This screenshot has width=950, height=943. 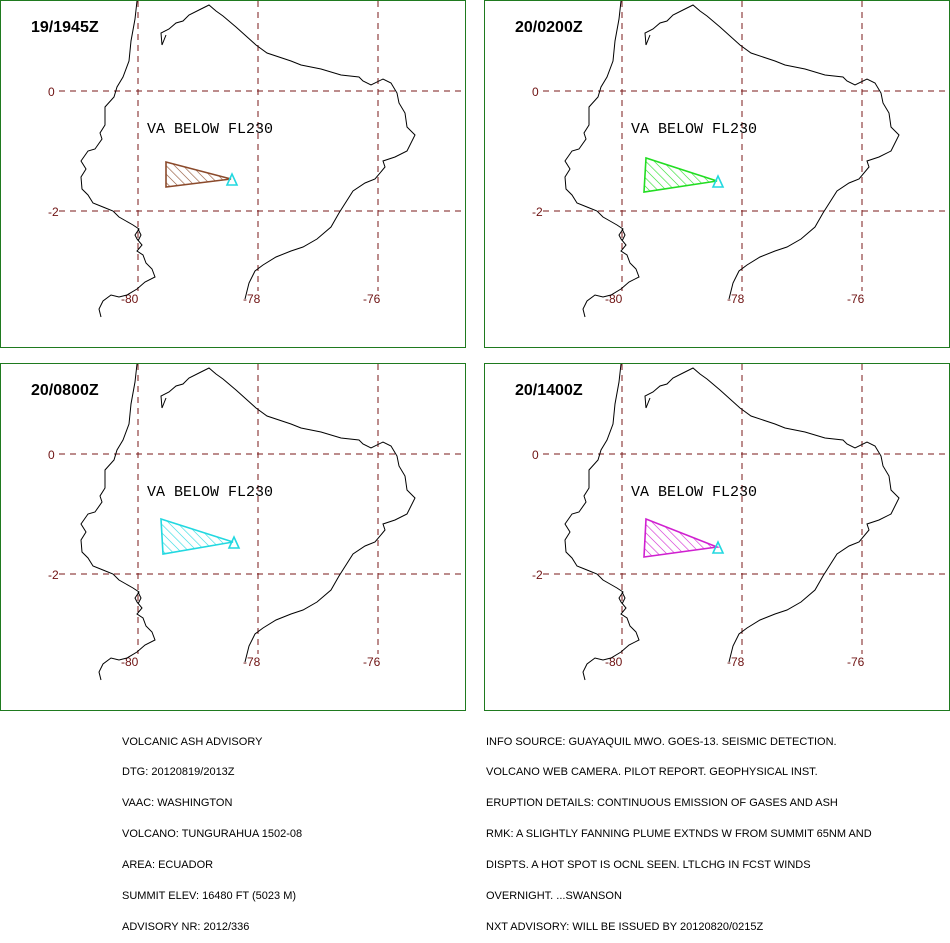 I want to click on advisory-line: SUMMIT ELEV: 16480 FT (5023 M), so click(x=209, y=896).